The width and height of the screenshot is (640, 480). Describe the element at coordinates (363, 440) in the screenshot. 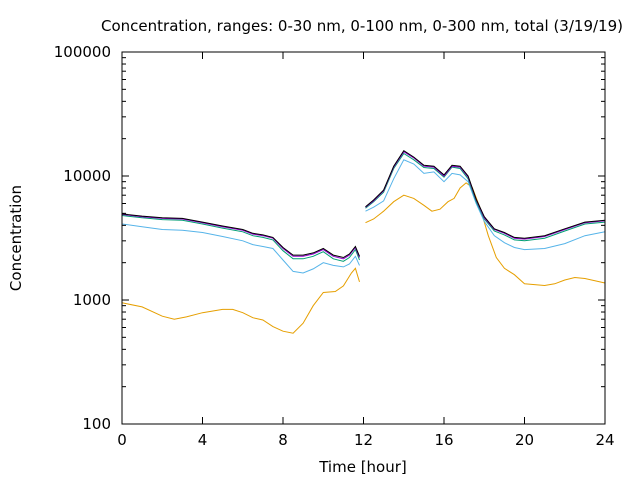

I see `x-tick-label-3: 12` at that location.